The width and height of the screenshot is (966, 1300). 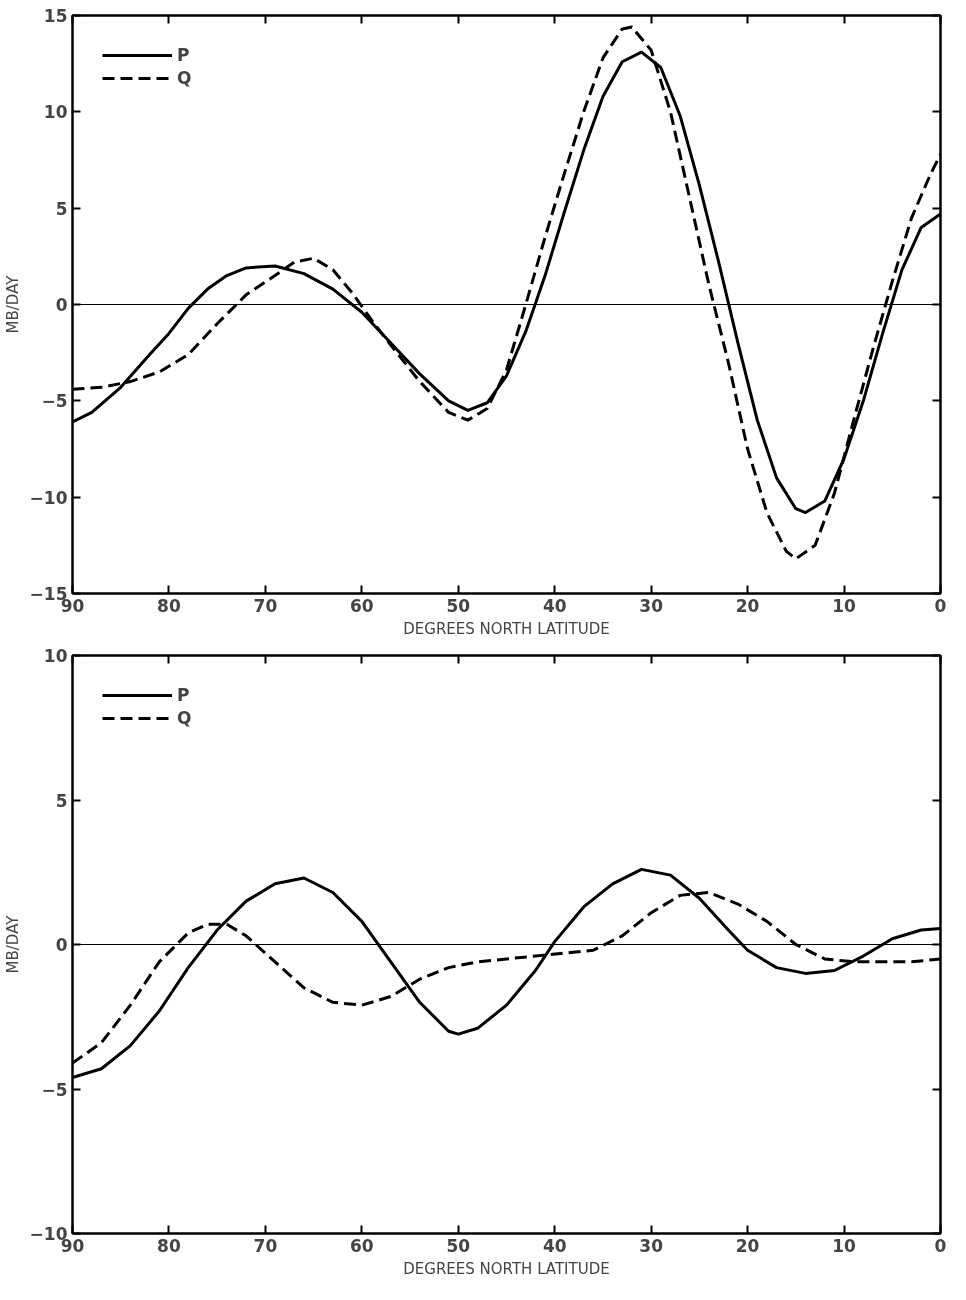 I want to click on y-tick-label: −10, so click(x=48, y=497).